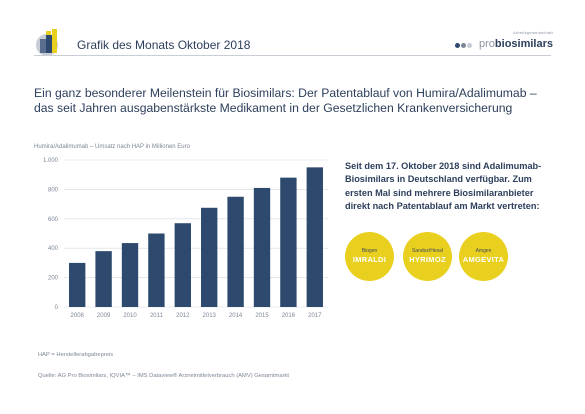 The height and width of the screenshot is (414, 585). What do you see at coordinates (57, 308) in the screenshot?
I see `y-tick-label: 0` at bounding box center [57, 308].